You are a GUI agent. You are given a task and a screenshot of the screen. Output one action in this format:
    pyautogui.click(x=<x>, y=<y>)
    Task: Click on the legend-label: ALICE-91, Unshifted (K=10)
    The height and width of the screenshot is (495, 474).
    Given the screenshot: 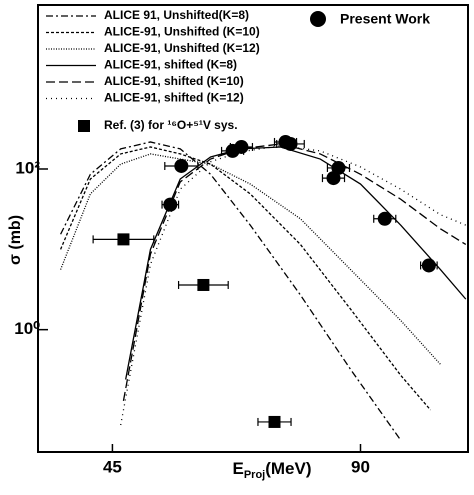 What is the action you would take?
    pyautogui.click(x=182, y=32)
    